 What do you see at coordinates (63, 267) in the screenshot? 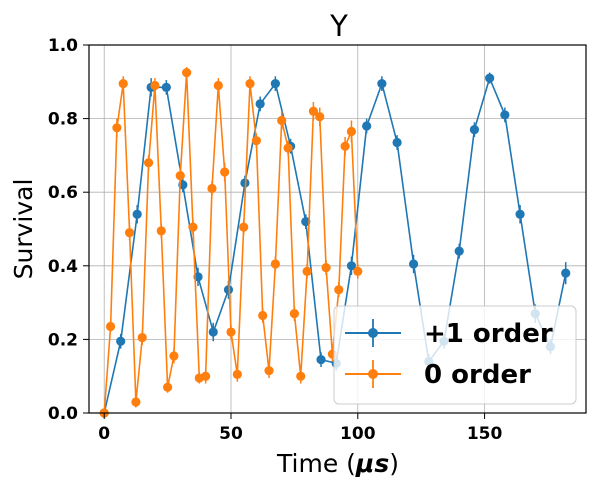
I see `y-tick-label: 0.4` at bounding box center [63, 267].